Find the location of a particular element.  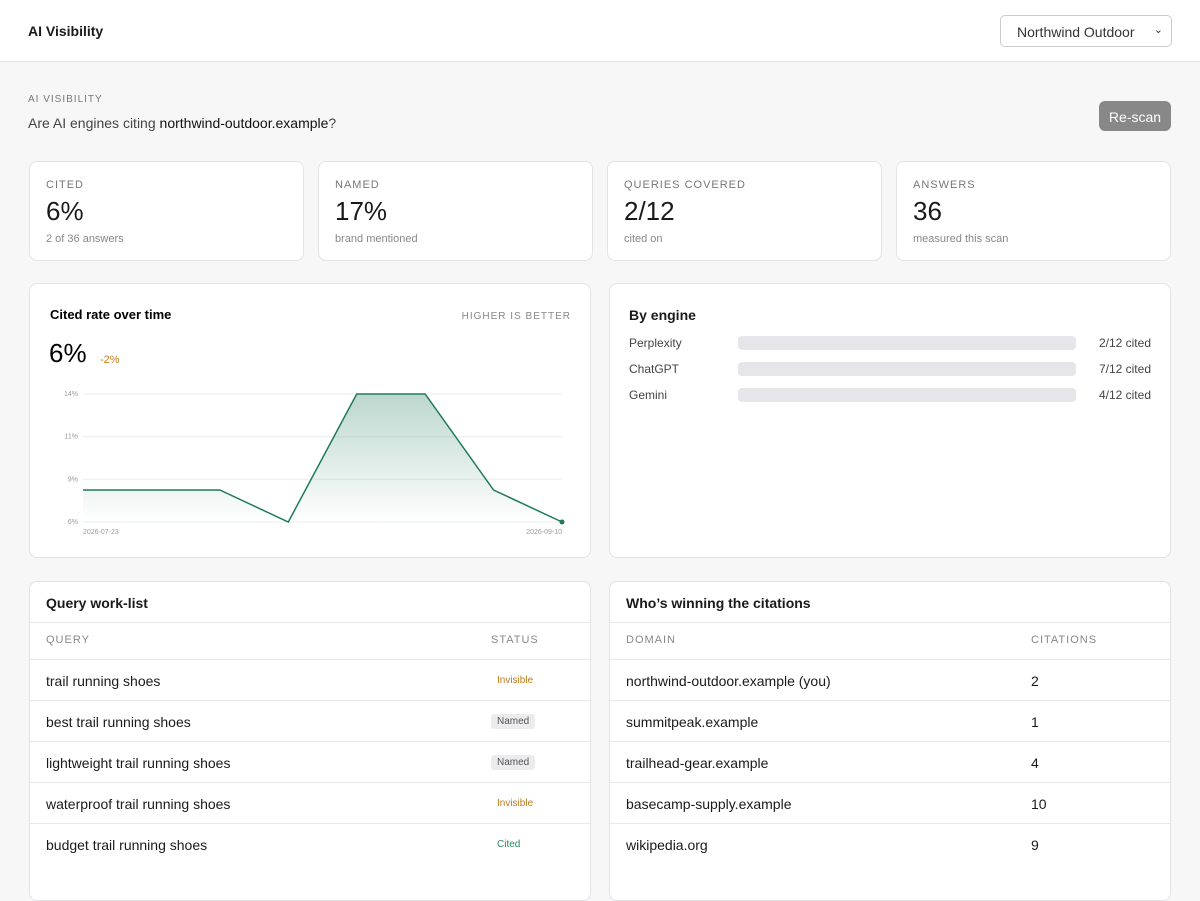

q-domain: northwind-outdoor.example is located at coordinates (244, 123).